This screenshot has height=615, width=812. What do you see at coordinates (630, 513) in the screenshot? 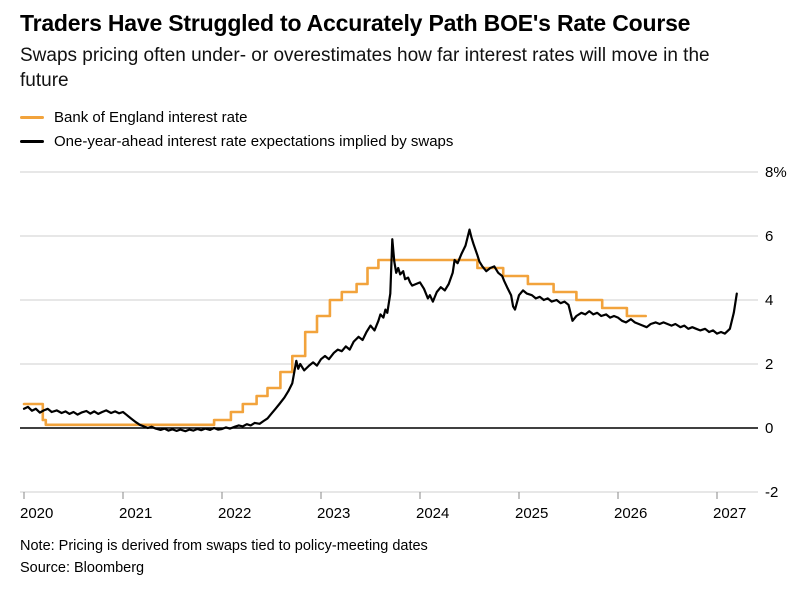
I see `x-axis-label: 2026` at bounding box center [630, 513].